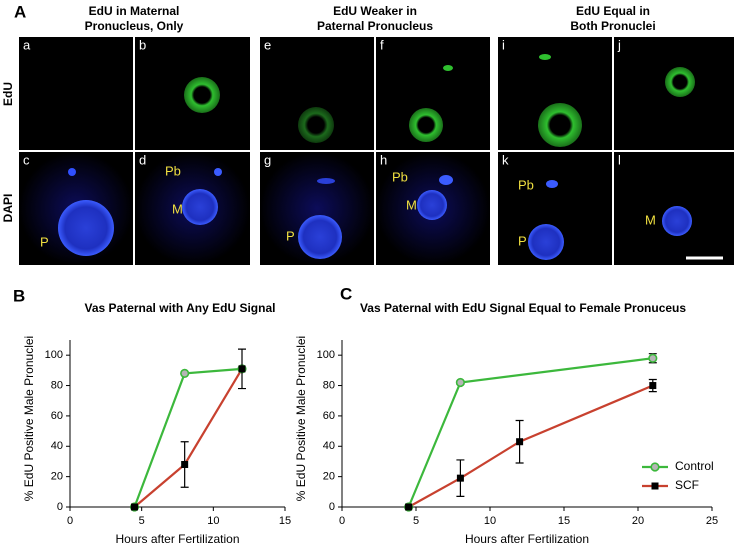 The width and height of the screenshot is (734, 547). I want to click on chart-title: Vas Paternal with Any EdU Signal, so click(180, 308).